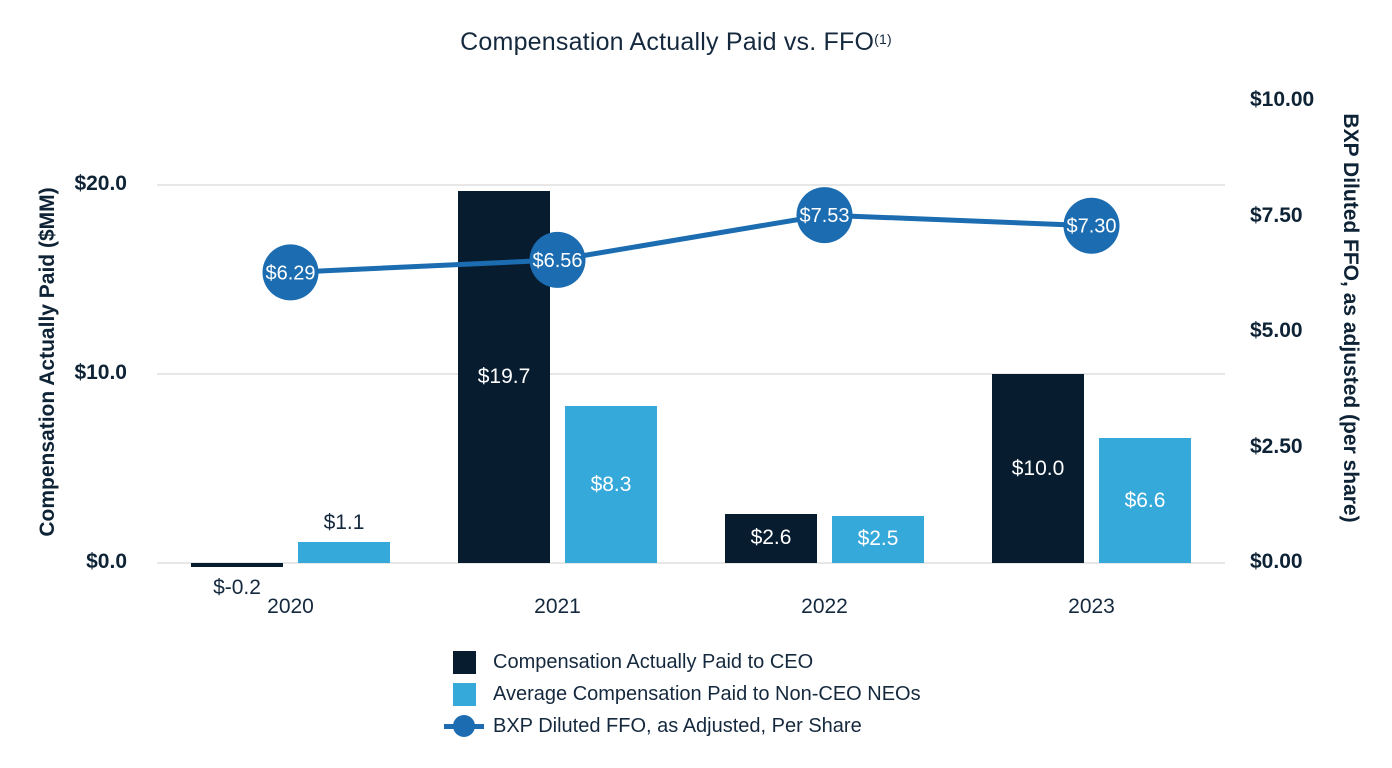 Image resolution: width=1392 pixels, height=768 pixels. What do you see at coordinates (464, 662) in the screenshot?
I see `legend-swatch-ceo-square` at bounding box center [464, 662].